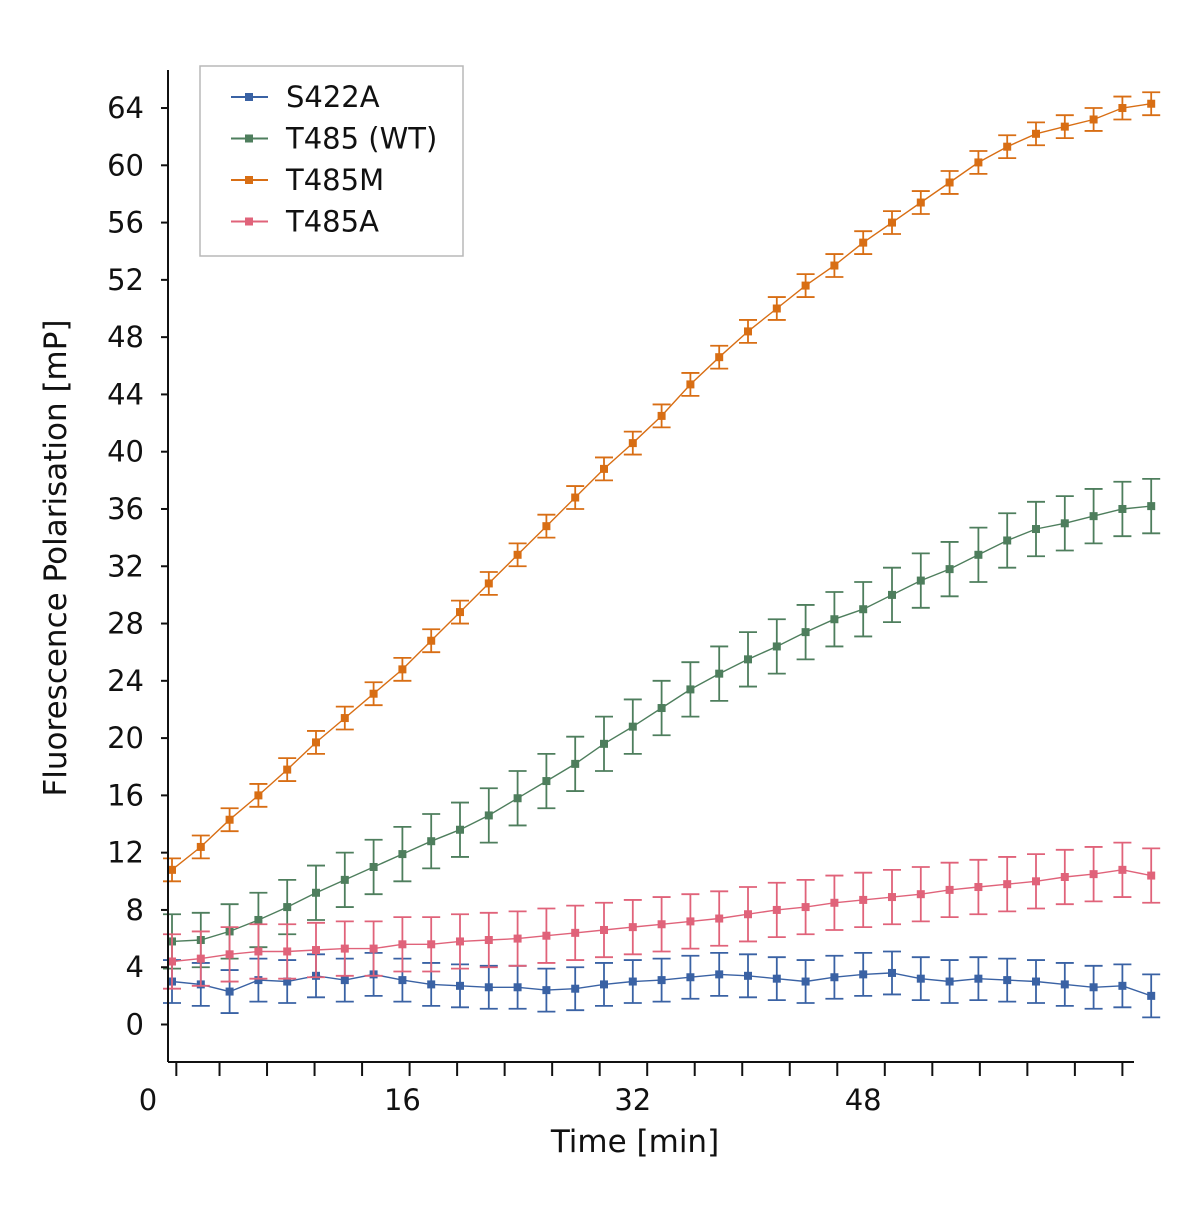  Describe the element at coordinates (135, 1025) in the screenshot. I see `y-tick-label: 0` at that location.